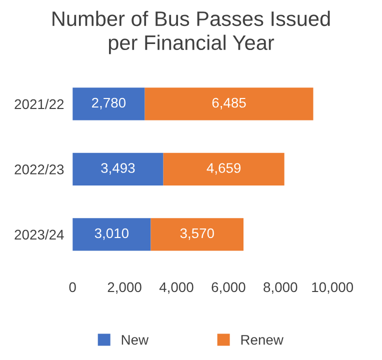 Image resolution: width=382 pixels, height=360 pixels. I want to click on data-label: 3,570, so click(197, 234).